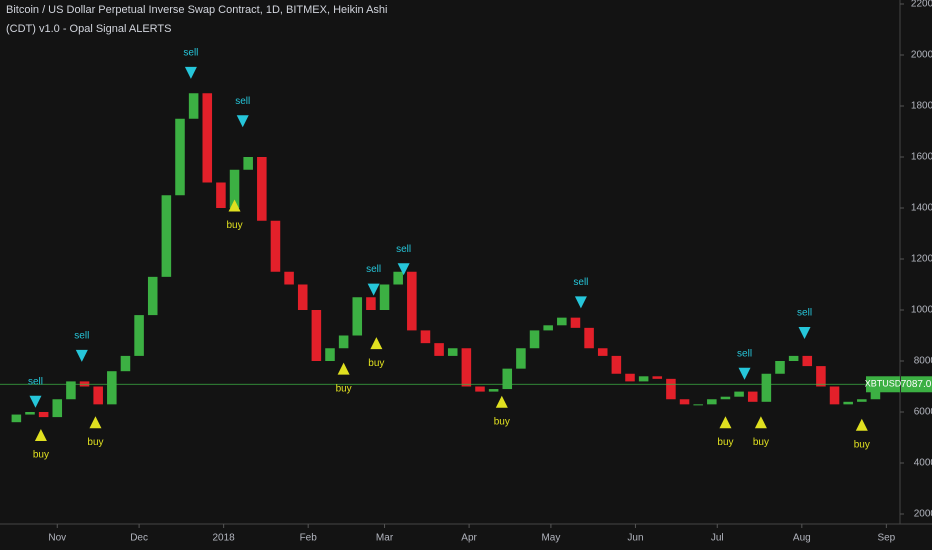 The height and width of the screenshot is (550, 932). Describe the element at coordinates (550, 538) in the screenshot. I see `x-tick-label: May` at that location.